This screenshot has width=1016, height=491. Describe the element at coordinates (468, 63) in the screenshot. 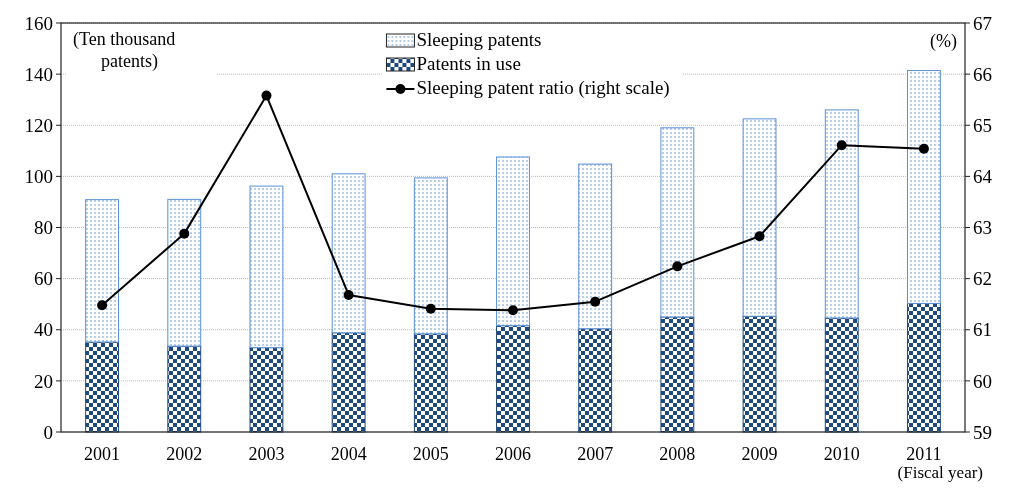

I see `legend-label: Patents in use` at that location.